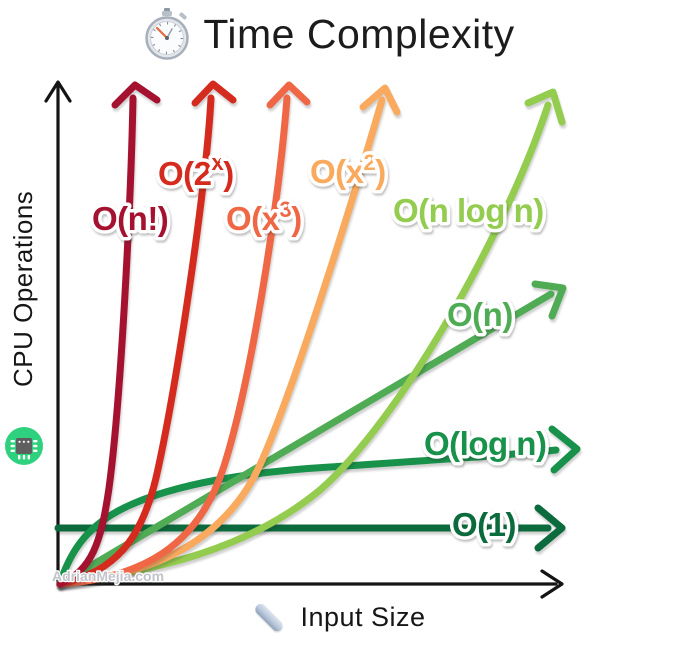 The height and width of the screenshot is (648, 678). What do you see at coordinates (480, 314) in the screenshot?
I see `label-o-n: O(n)` at bounding box center [480, 314].